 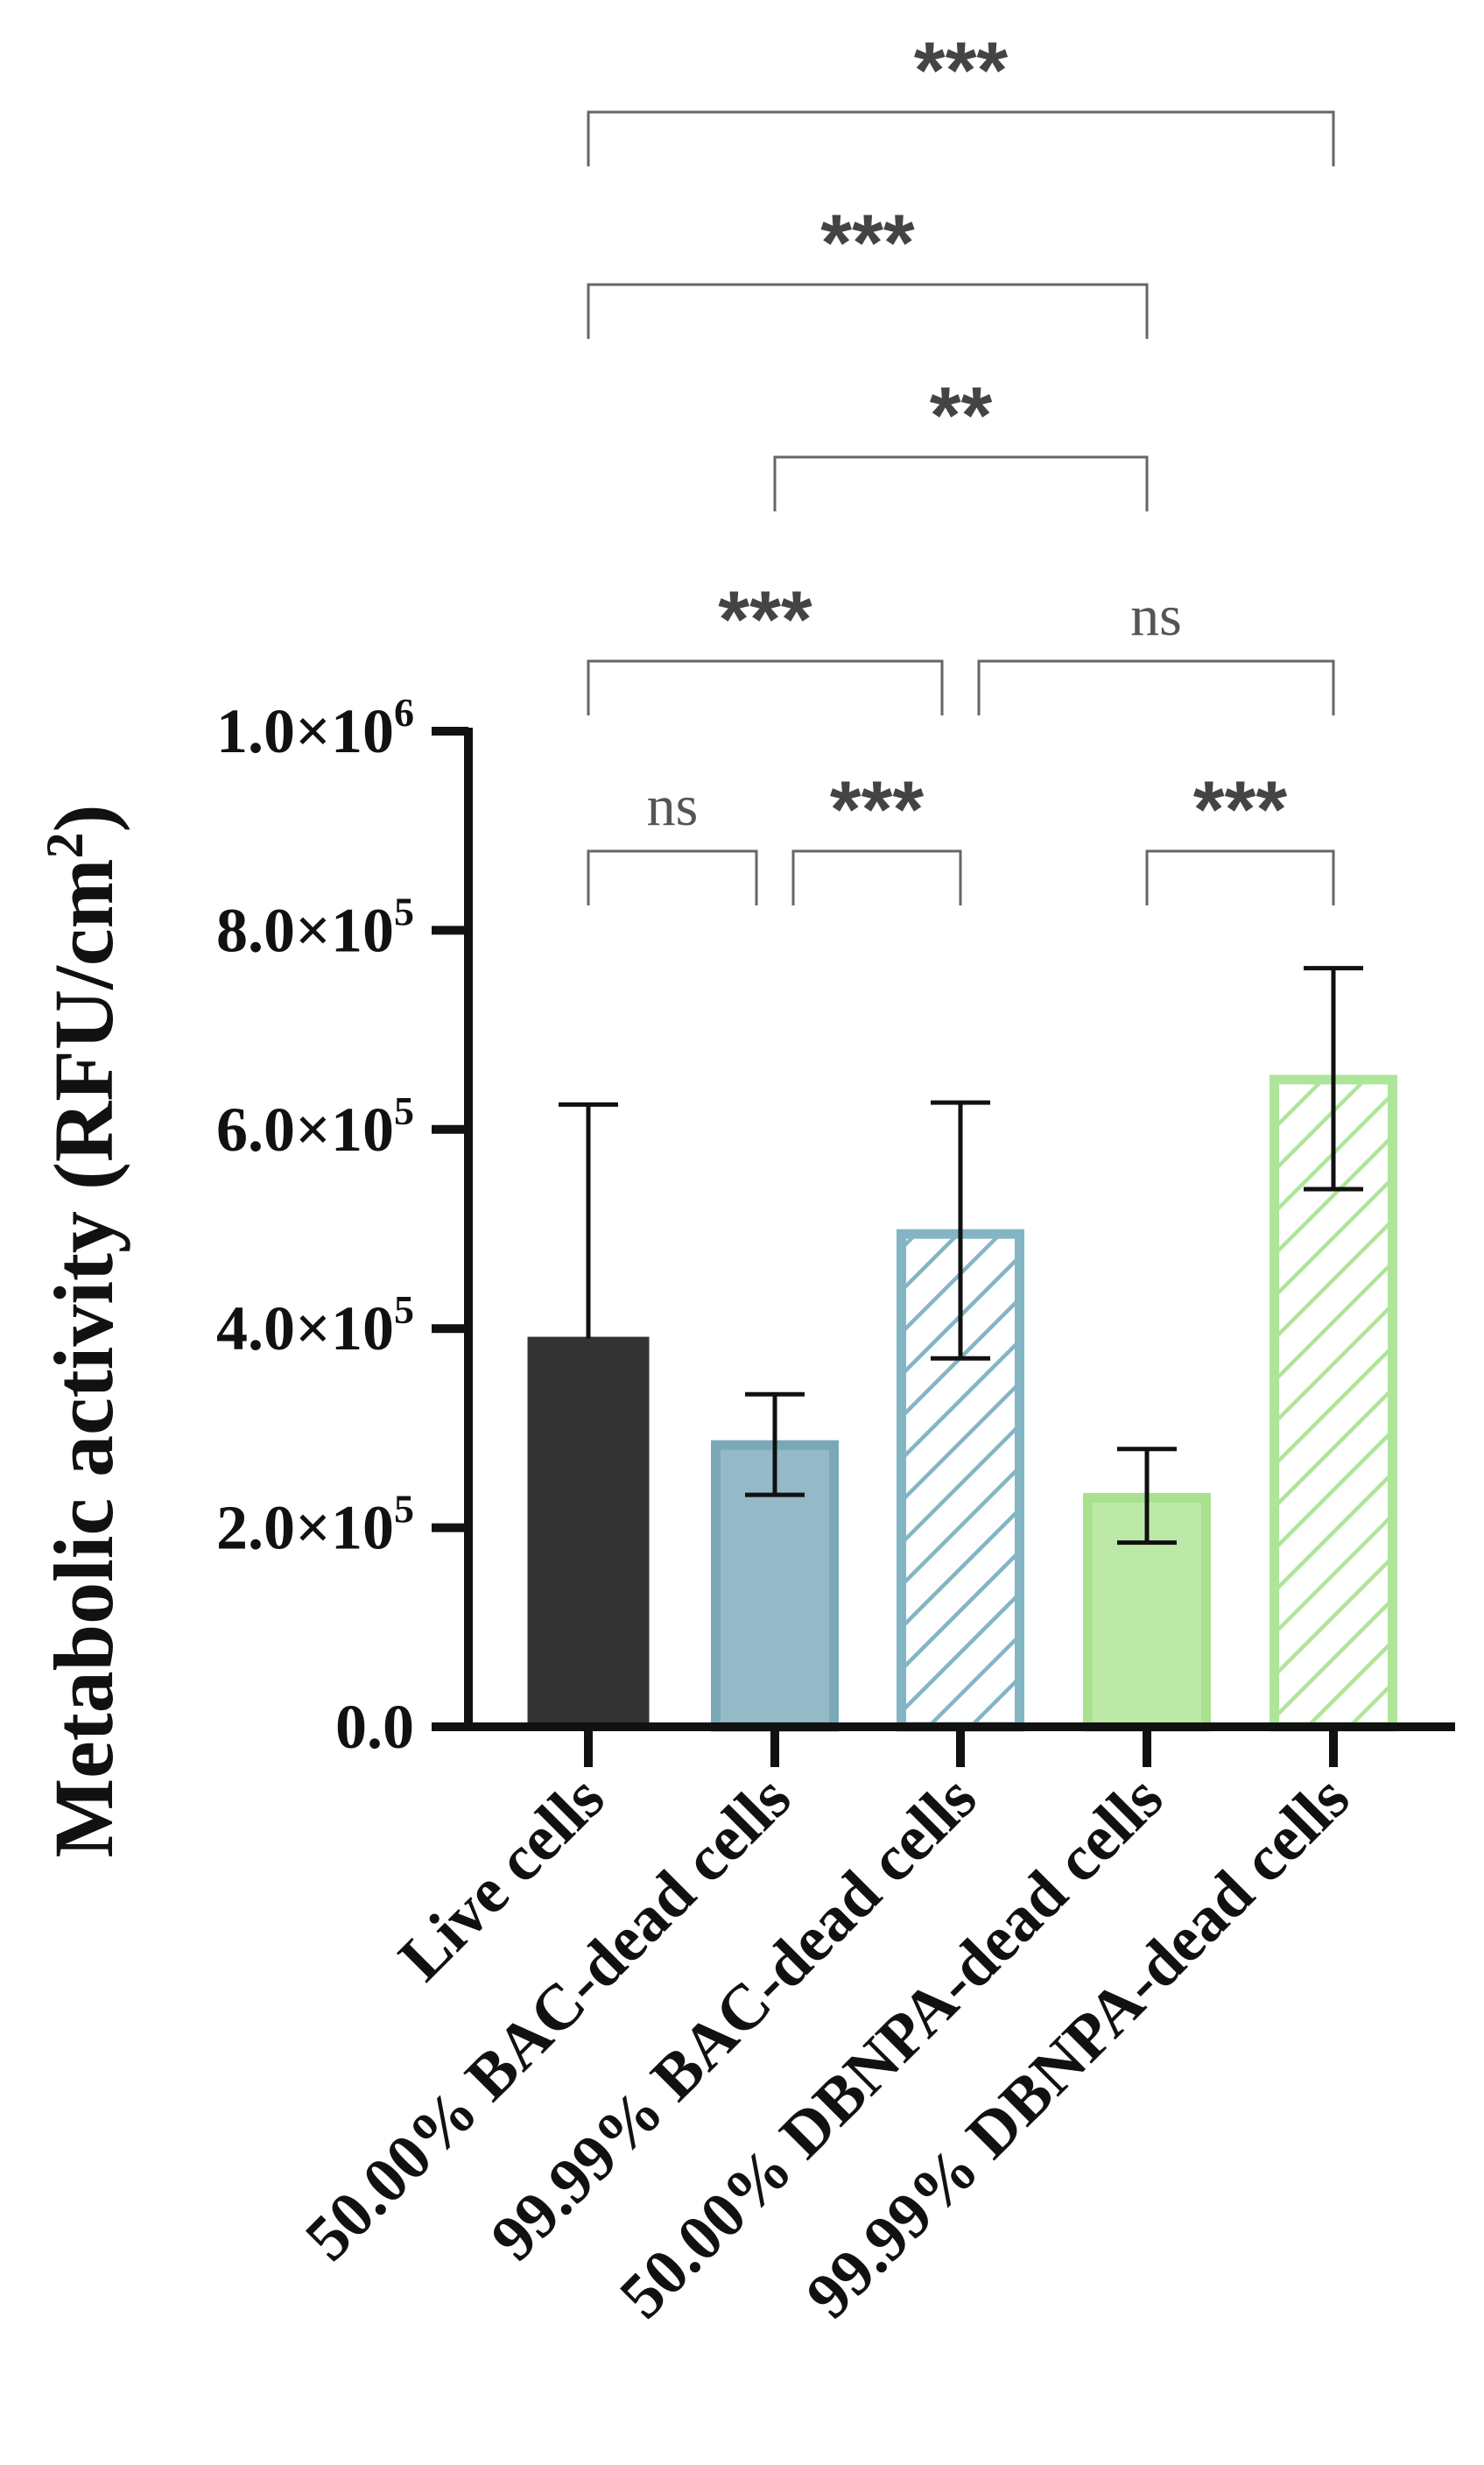 What do you see at coordinates (765, 620) in the screenshot?
I see `significance-label-4: ***` at bounding box center [765, 620].